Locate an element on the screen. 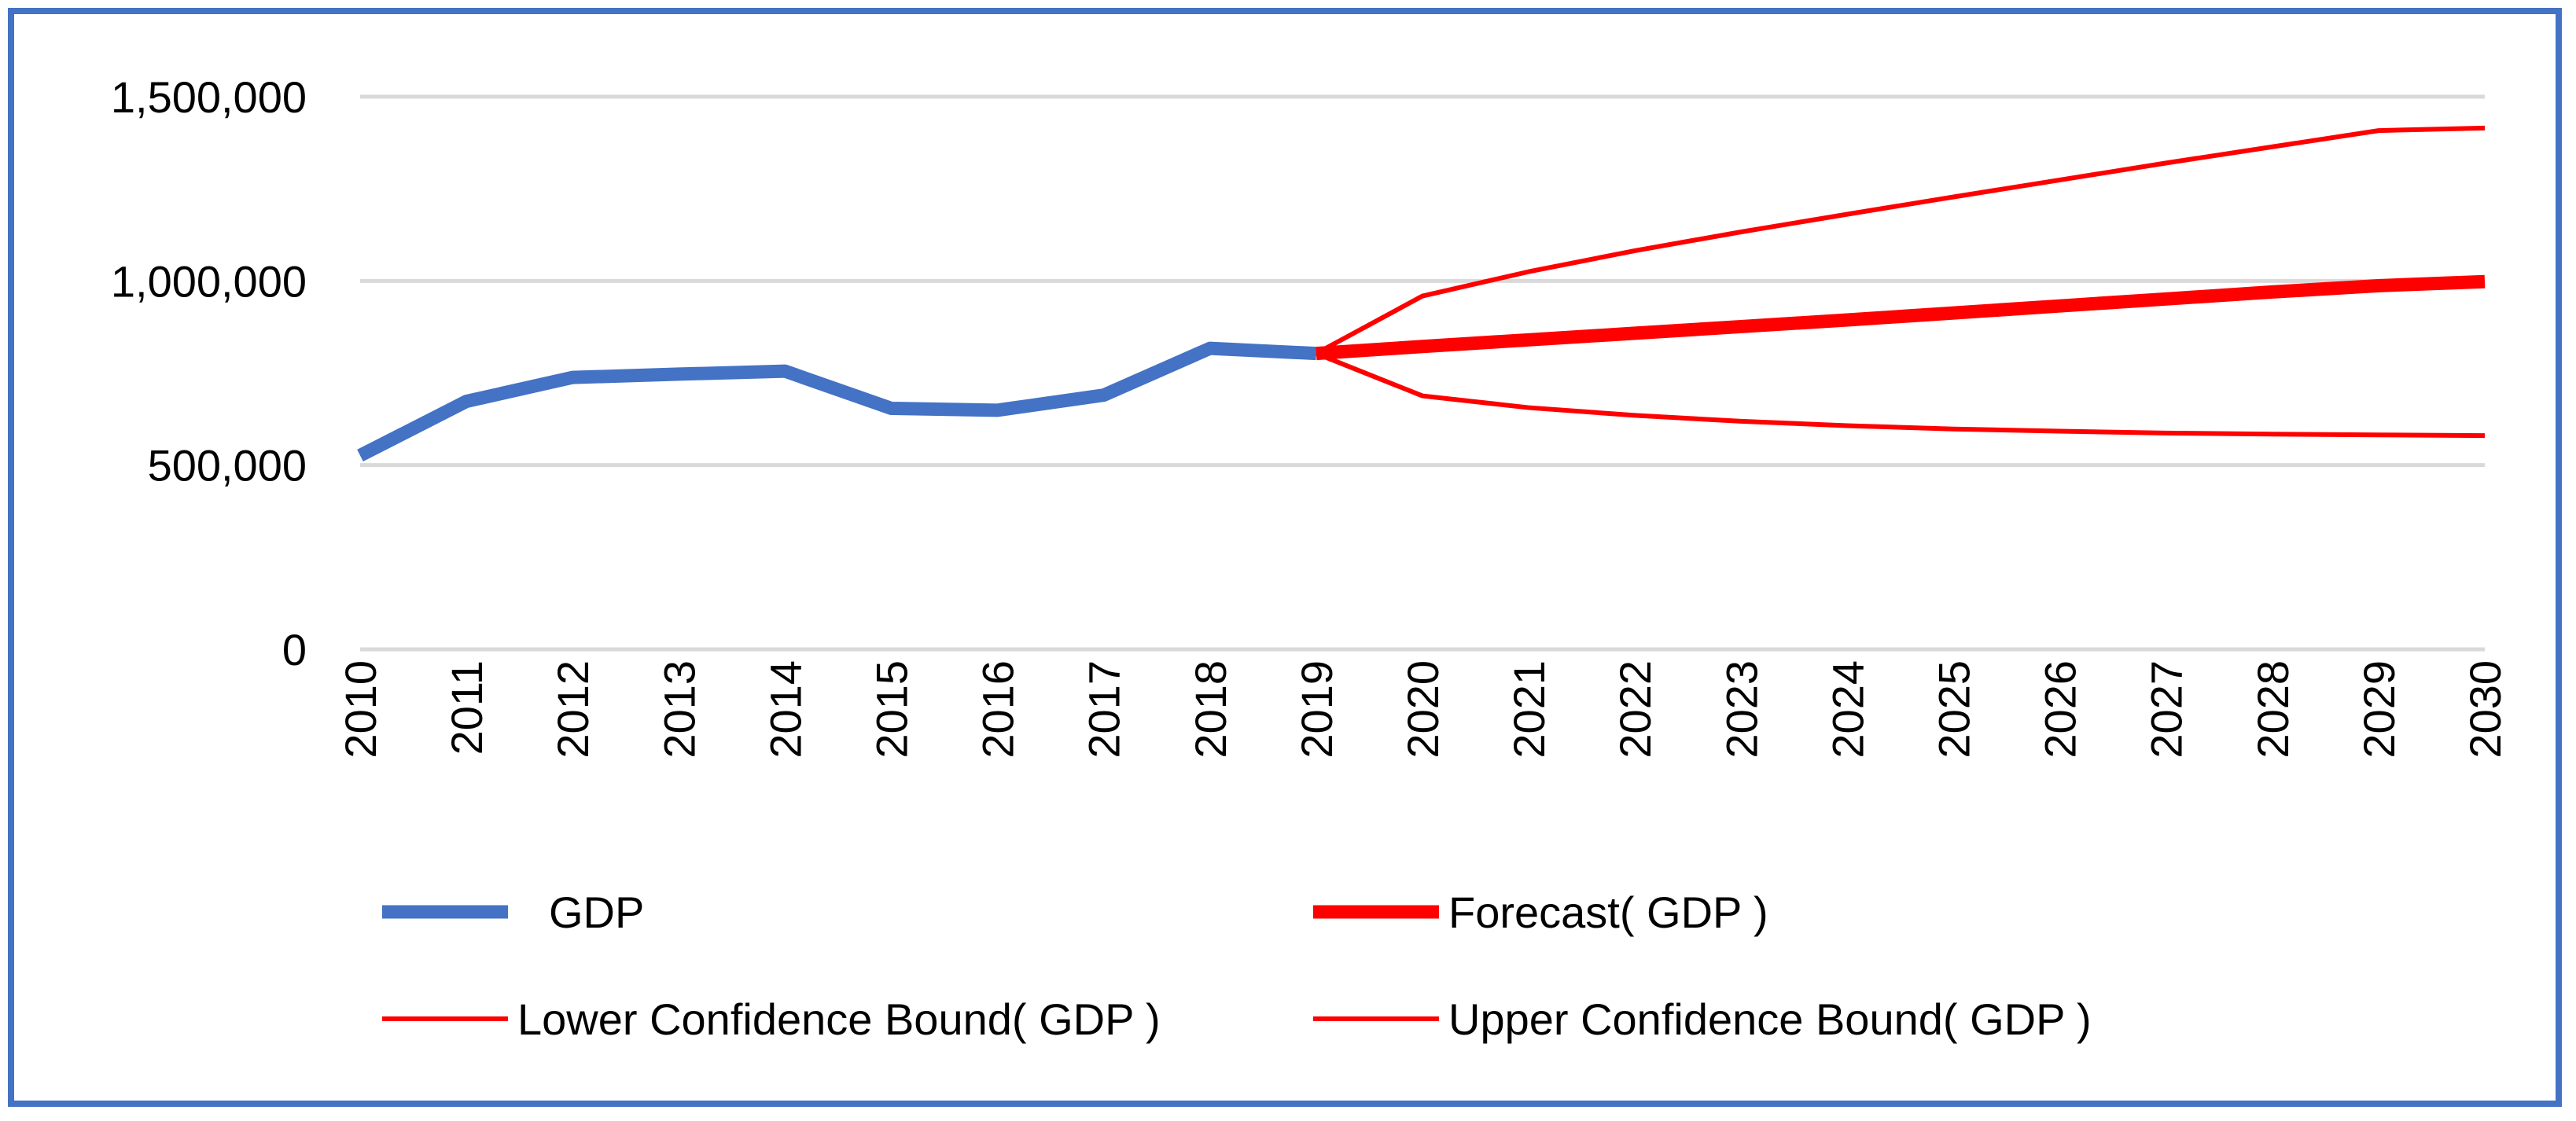 The width and height of the screenshot is (2576, 1121). x-tick-label: 2014 is located at coordinates (785, 710).